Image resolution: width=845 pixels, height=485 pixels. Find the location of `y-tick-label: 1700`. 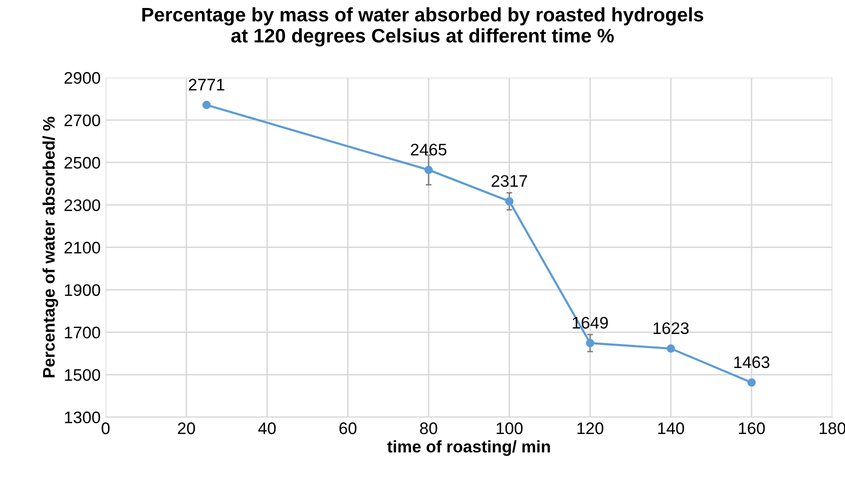

y-tick-label: 1700 is located at coordinates (82, 332).